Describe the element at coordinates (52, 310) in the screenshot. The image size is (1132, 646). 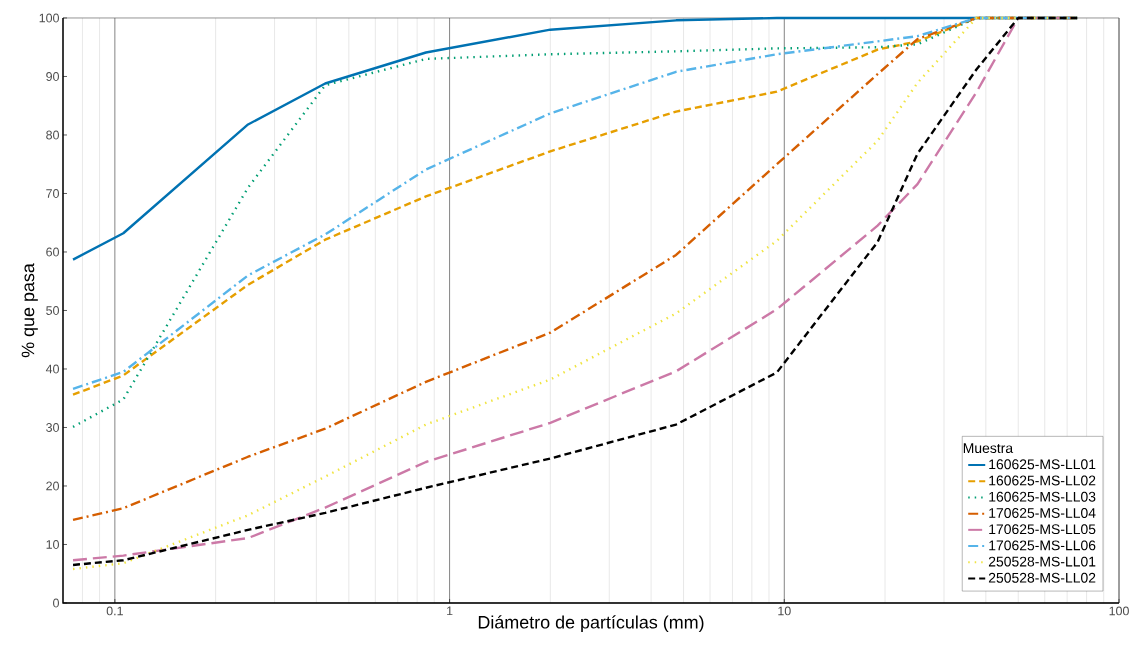
I see `y-tick-label: 50` at that location.